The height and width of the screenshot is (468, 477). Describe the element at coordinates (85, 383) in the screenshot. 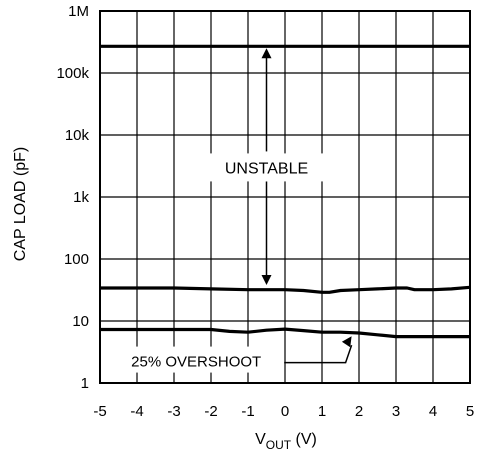

I see `y-tick-label: 1` at that location.